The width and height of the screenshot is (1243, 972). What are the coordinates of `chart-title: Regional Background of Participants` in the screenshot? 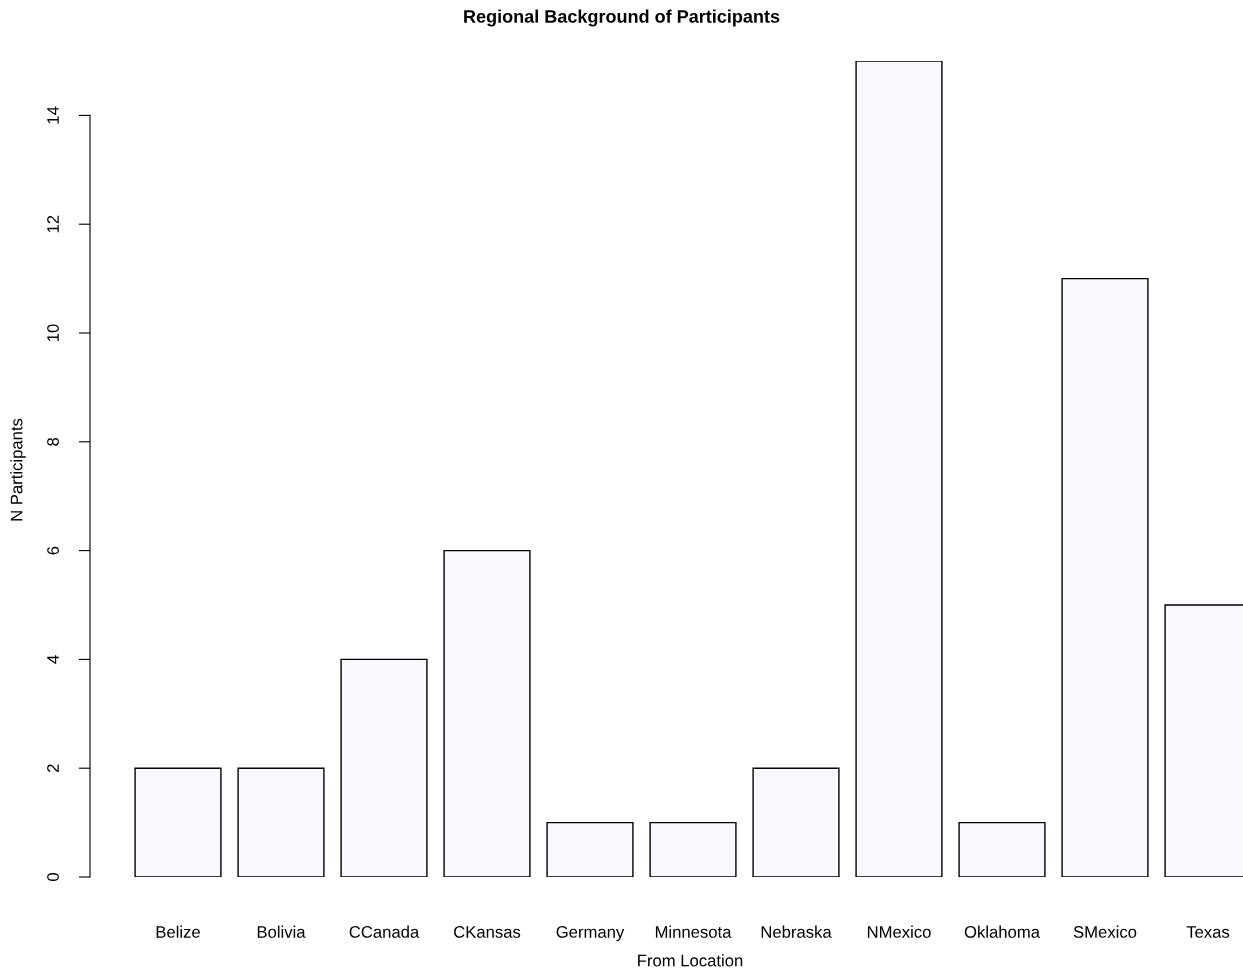 It's located at (622, 18).